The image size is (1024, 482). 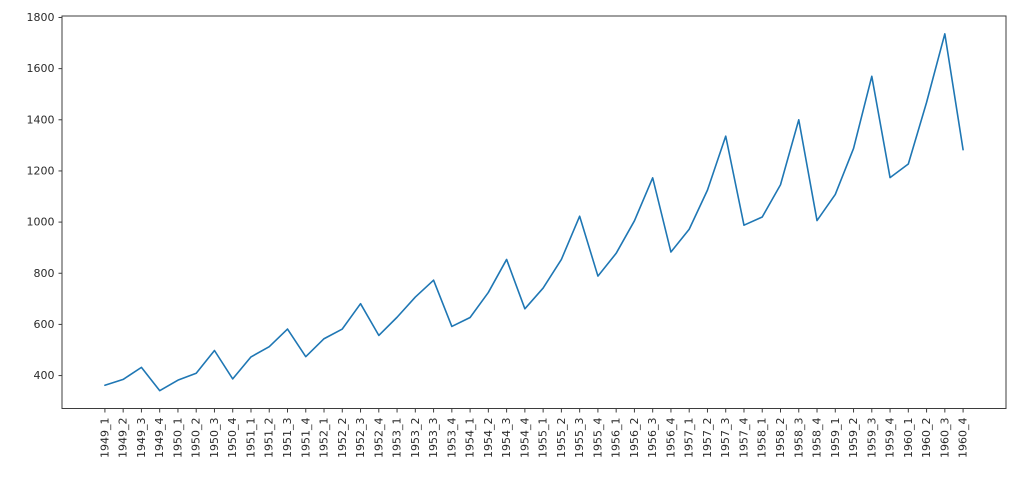 What do you see at coordinates (634, 438) in the screenshot?
I see `x-tick-label: 1956_2` at bounding box center [634, 438].